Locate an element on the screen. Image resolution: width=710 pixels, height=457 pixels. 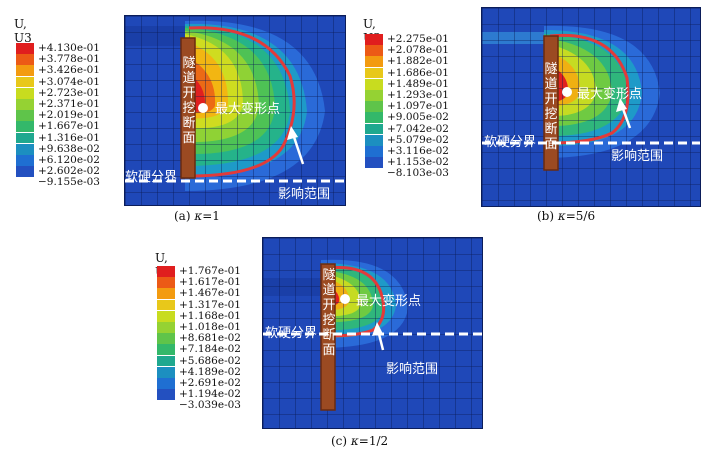
legend-value: +2.602e-02 is located at coordinates (69, 171).